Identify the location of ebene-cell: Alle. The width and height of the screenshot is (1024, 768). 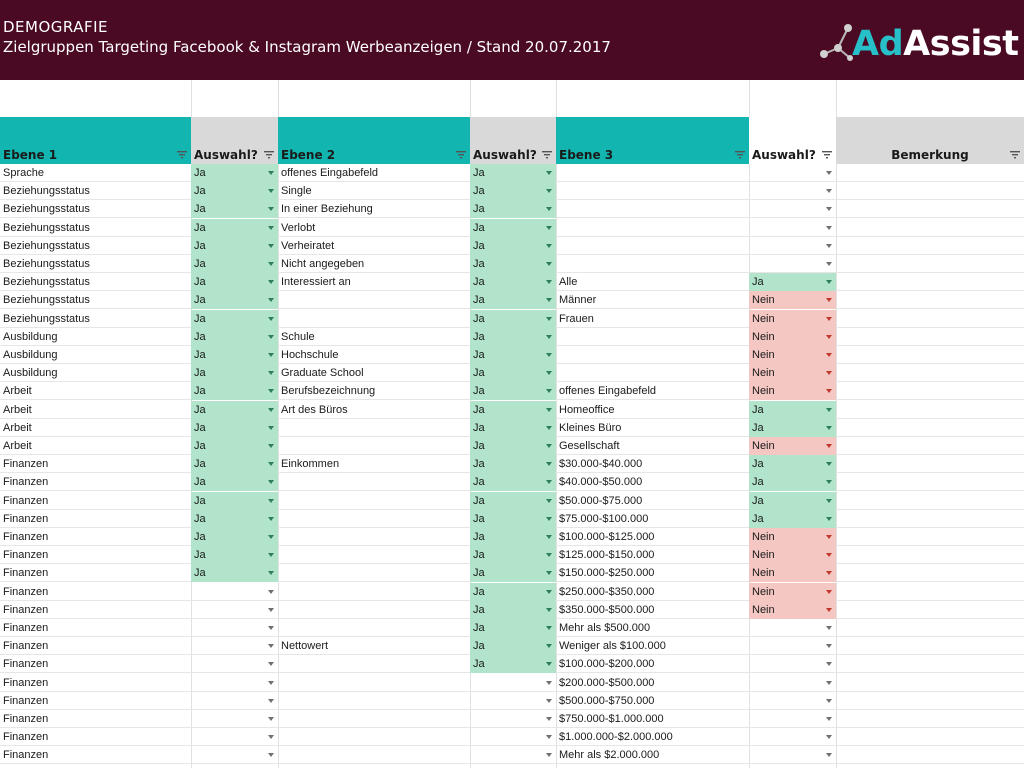
(652, 282).